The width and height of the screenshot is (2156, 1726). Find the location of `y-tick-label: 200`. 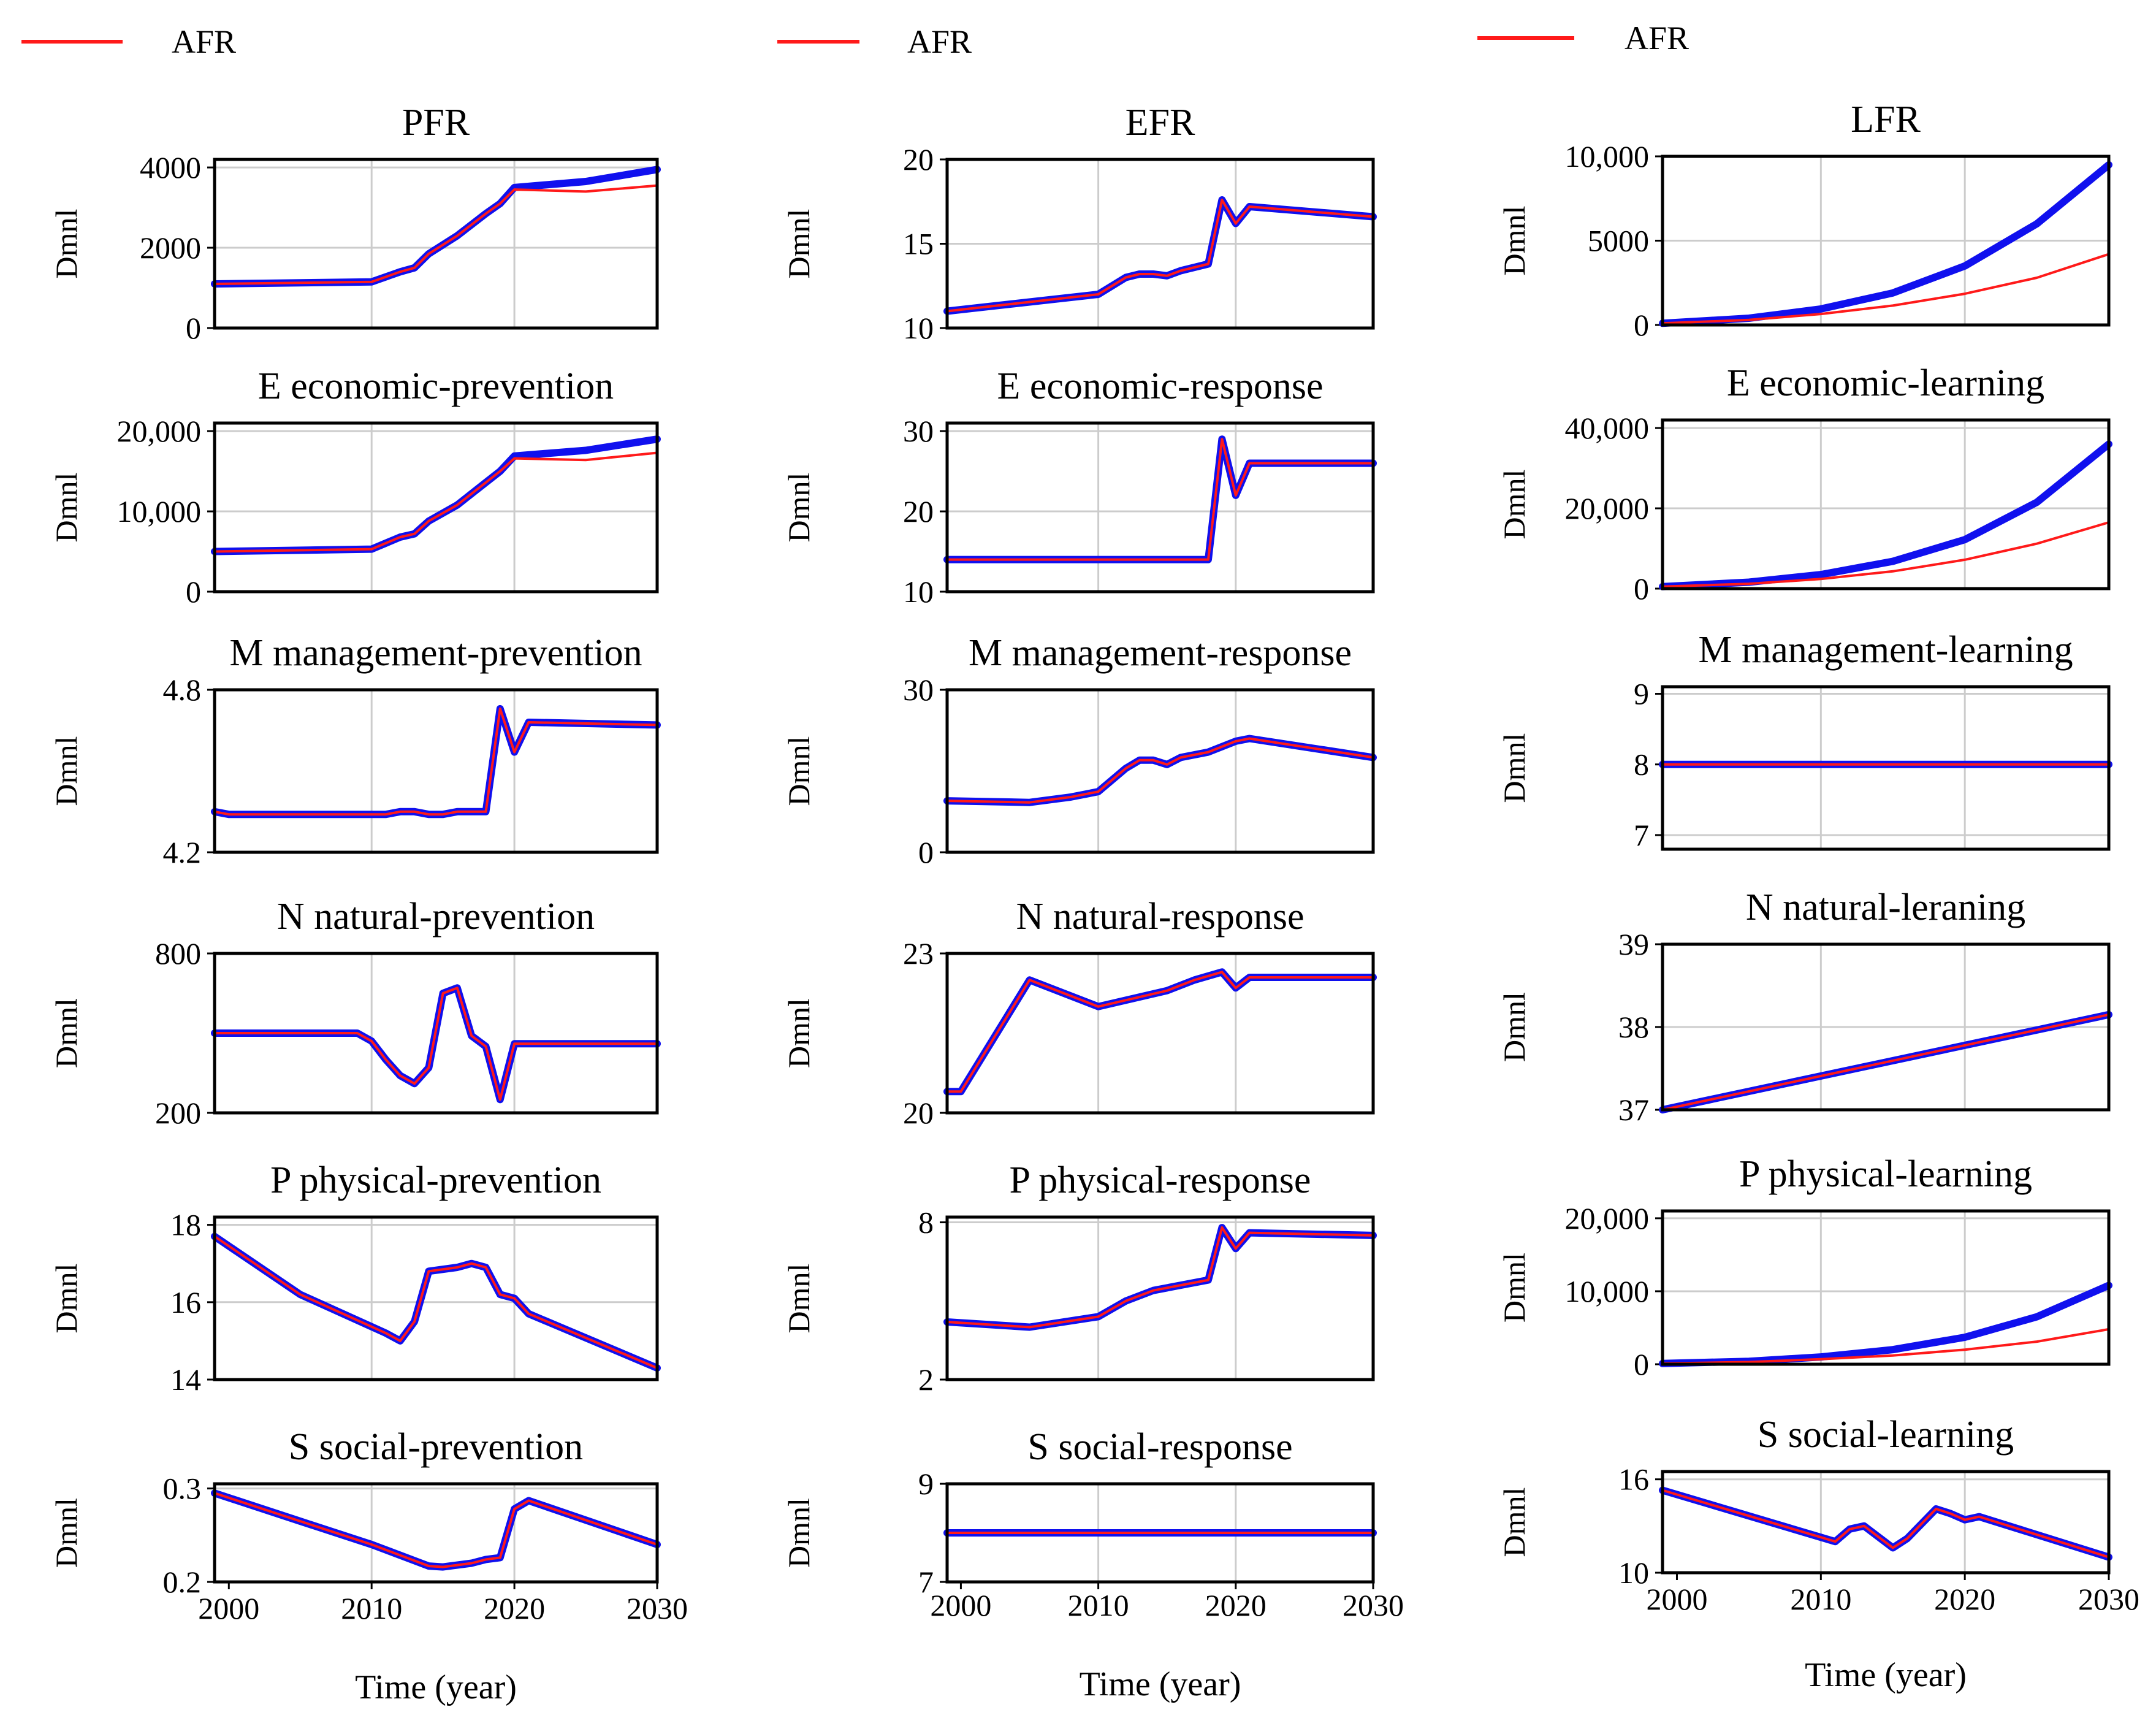

y-tick-label: 200 is located at coordinates (178, 1113).